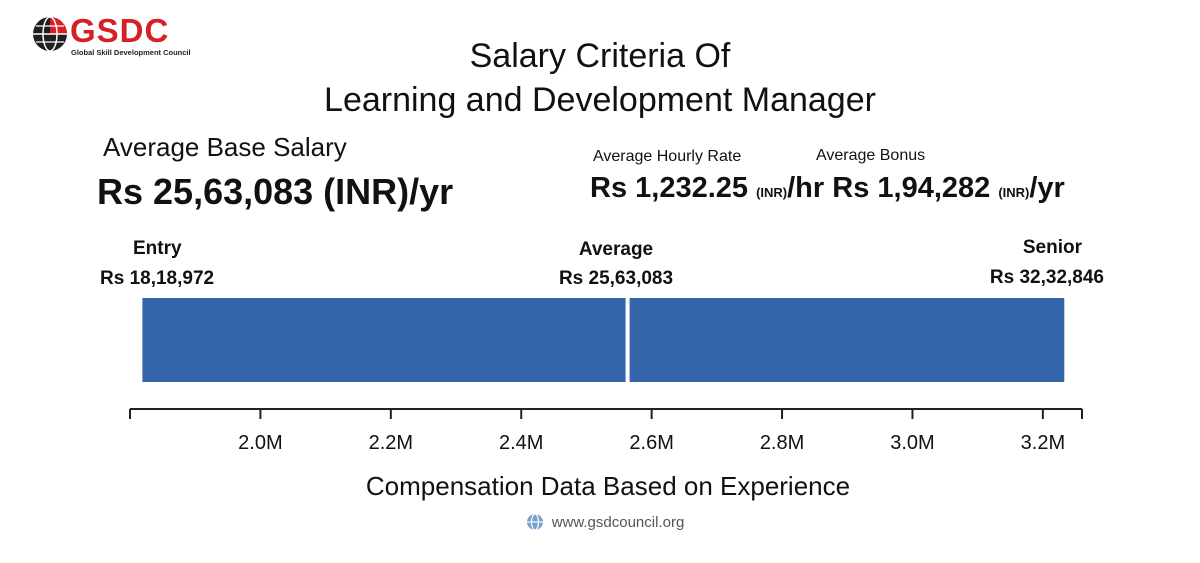 Image resolution: width=1200 pixels, height=563 pixels. What do you see at coordinates (120, 30) in the screenshot?
I see `logo-text: GSDC` at bounding box center [120, 30].